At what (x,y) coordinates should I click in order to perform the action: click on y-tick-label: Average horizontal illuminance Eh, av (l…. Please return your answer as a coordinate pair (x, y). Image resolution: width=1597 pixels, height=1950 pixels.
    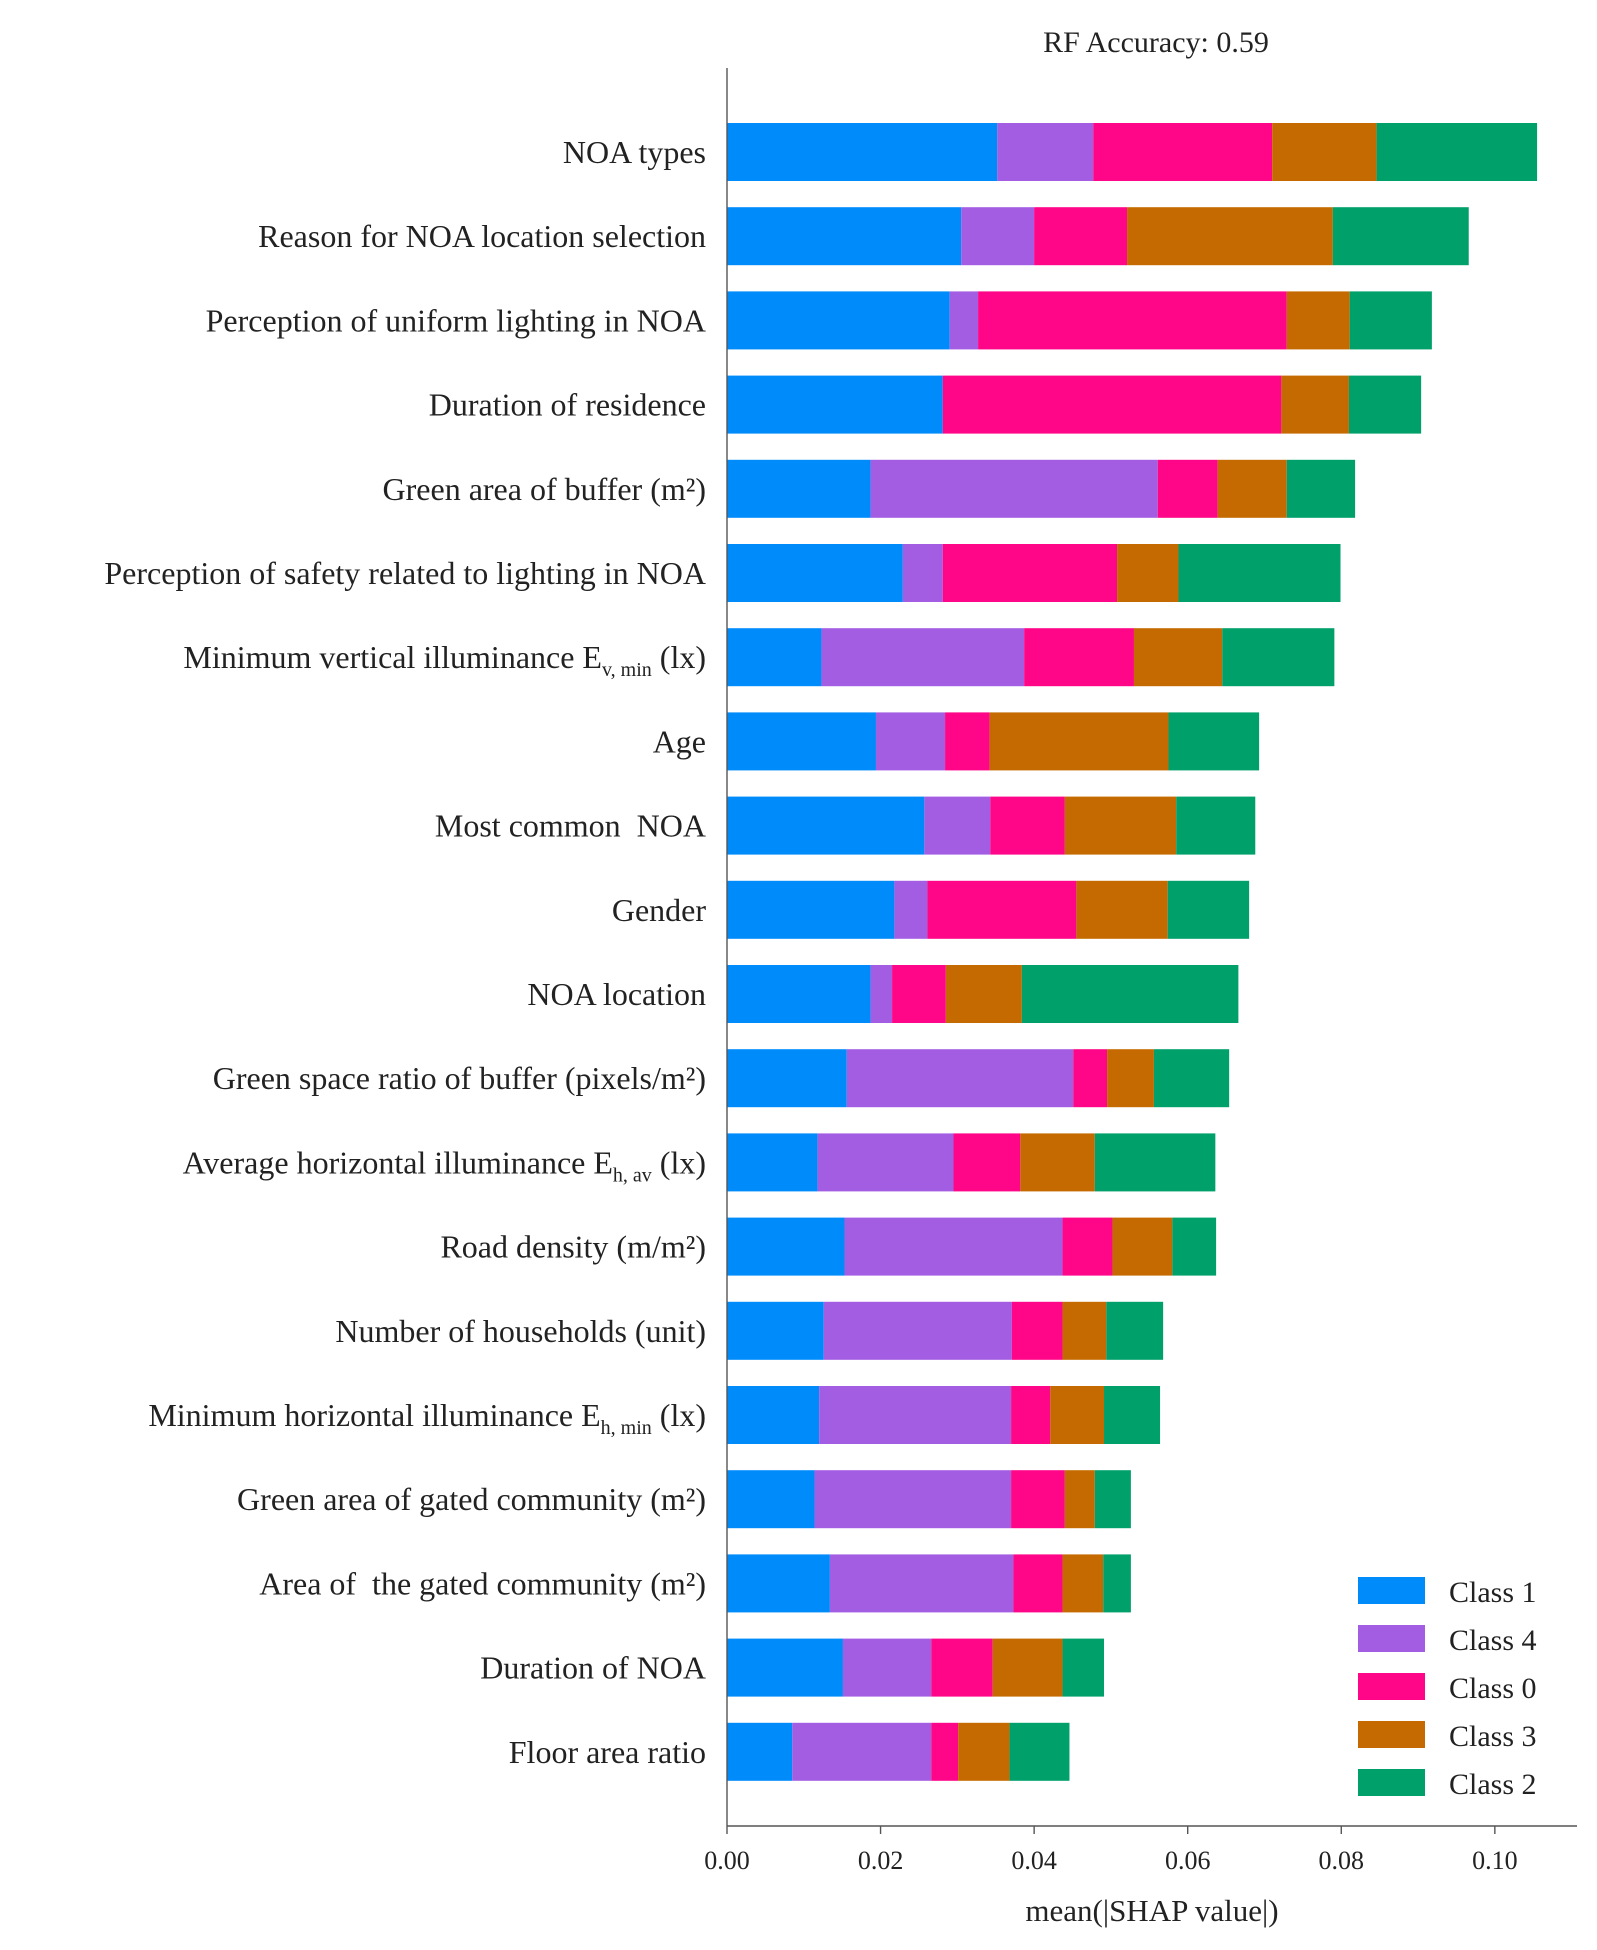
    Looking at the image, I should click on (444, 1165).